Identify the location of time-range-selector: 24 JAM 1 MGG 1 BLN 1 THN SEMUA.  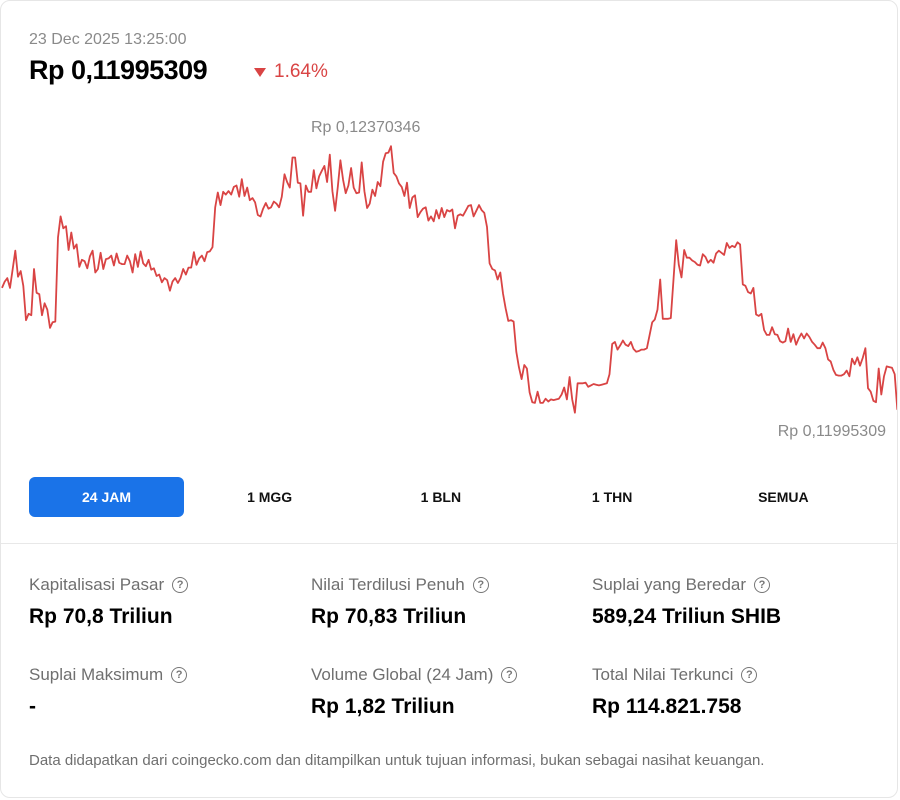
(449, 497).